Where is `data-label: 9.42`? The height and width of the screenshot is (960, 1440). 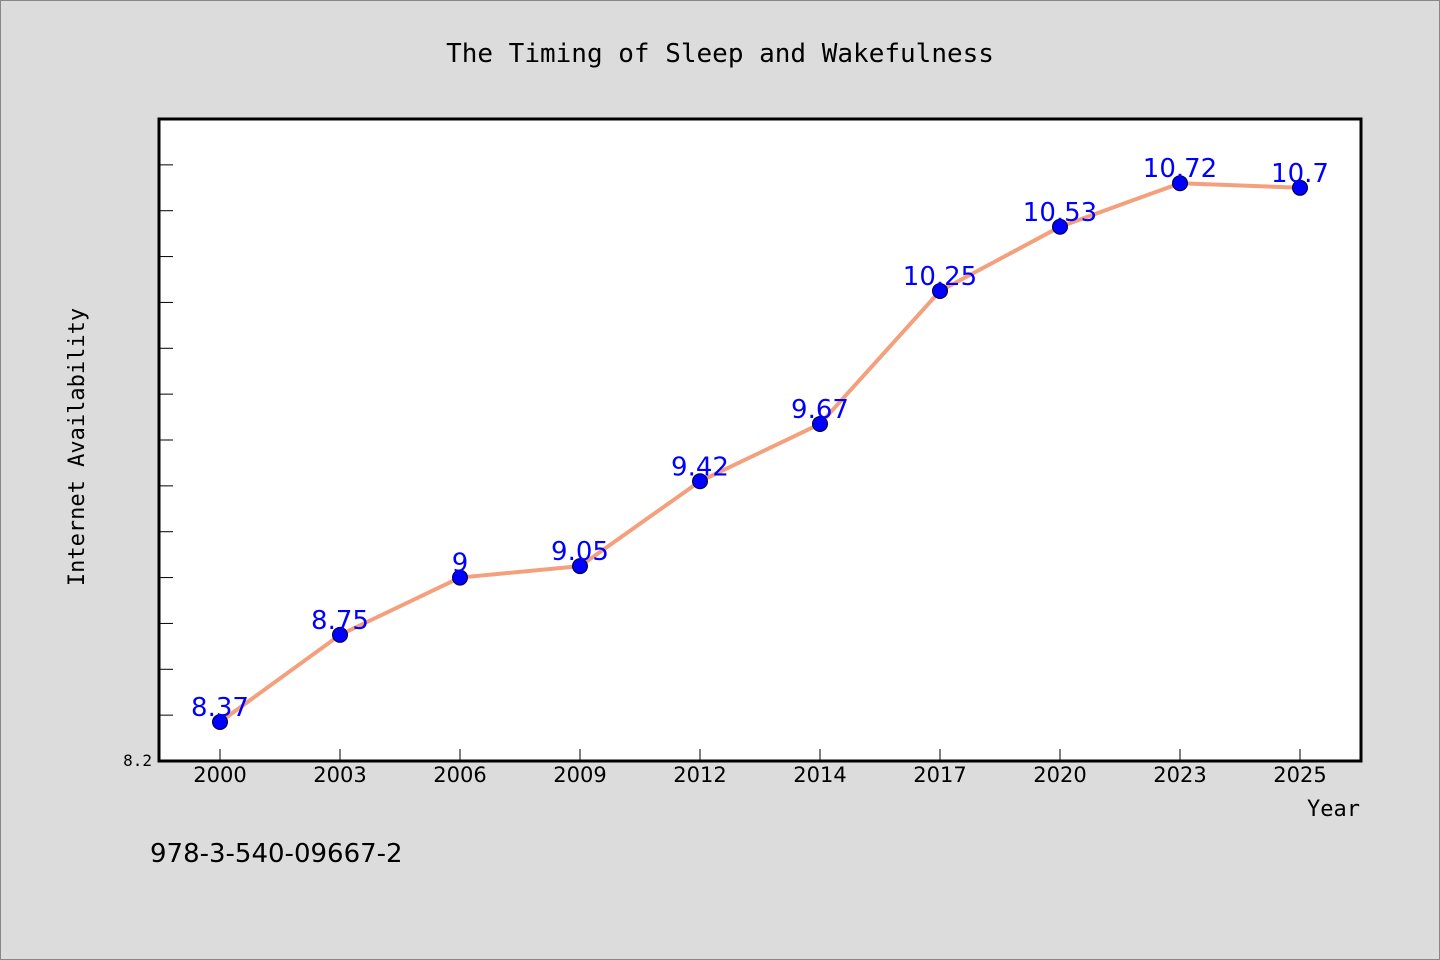 data-label: 9.42 is located at coordinates (700, 467).